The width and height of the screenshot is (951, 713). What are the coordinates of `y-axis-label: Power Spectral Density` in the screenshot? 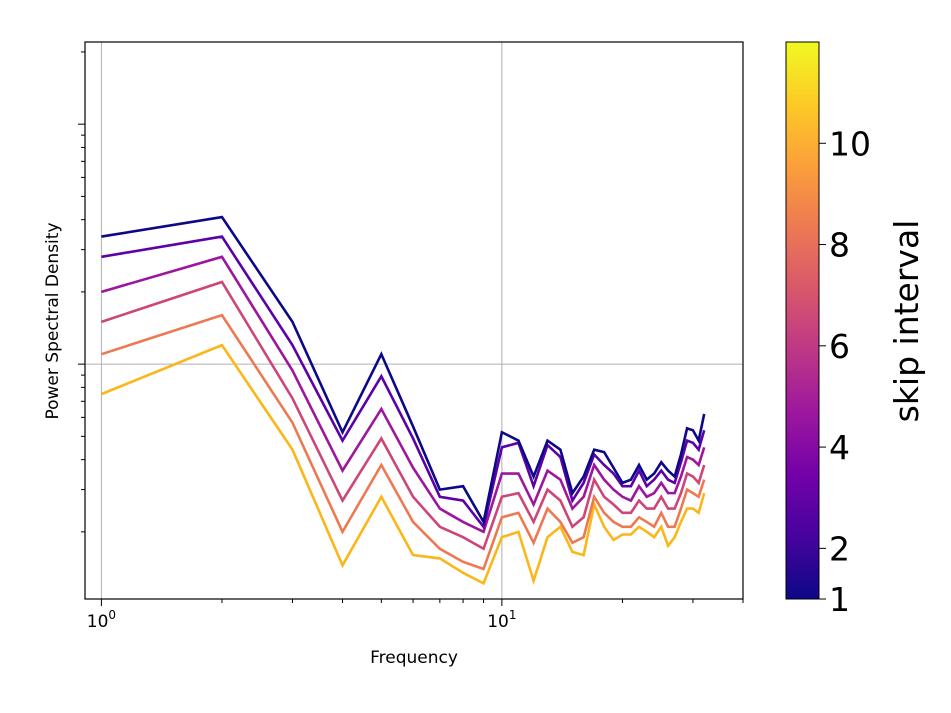 It's located at (53, 320).